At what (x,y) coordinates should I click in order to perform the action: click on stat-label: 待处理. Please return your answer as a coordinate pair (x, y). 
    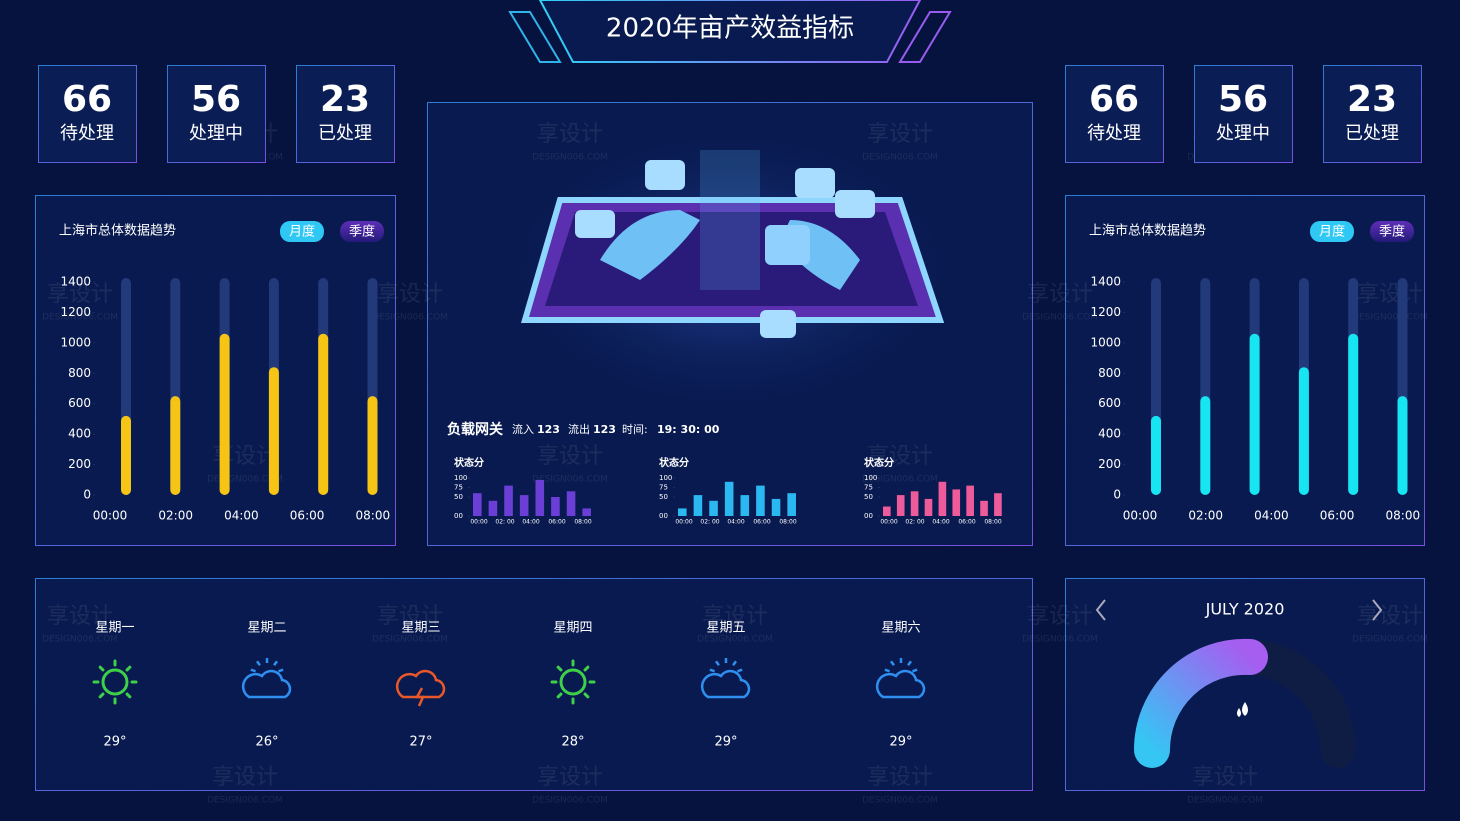
    Looking at the image, I should click on (87, 133).